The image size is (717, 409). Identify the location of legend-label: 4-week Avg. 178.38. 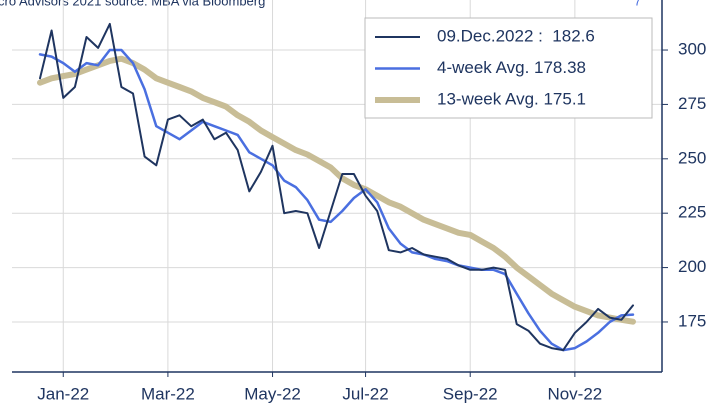
(511, 67).